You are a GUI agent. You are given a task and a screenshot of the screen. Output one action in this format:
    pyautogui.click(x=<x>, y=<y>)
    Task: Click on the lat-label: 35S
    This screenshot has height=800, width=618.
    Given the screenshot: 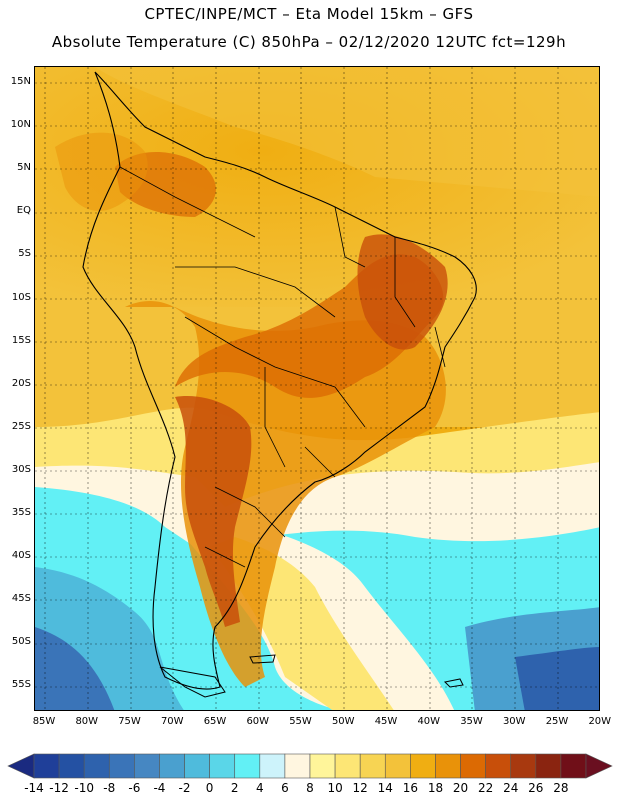 What is the action you would take?
    pyautogui.click(x=21, y=512)
    